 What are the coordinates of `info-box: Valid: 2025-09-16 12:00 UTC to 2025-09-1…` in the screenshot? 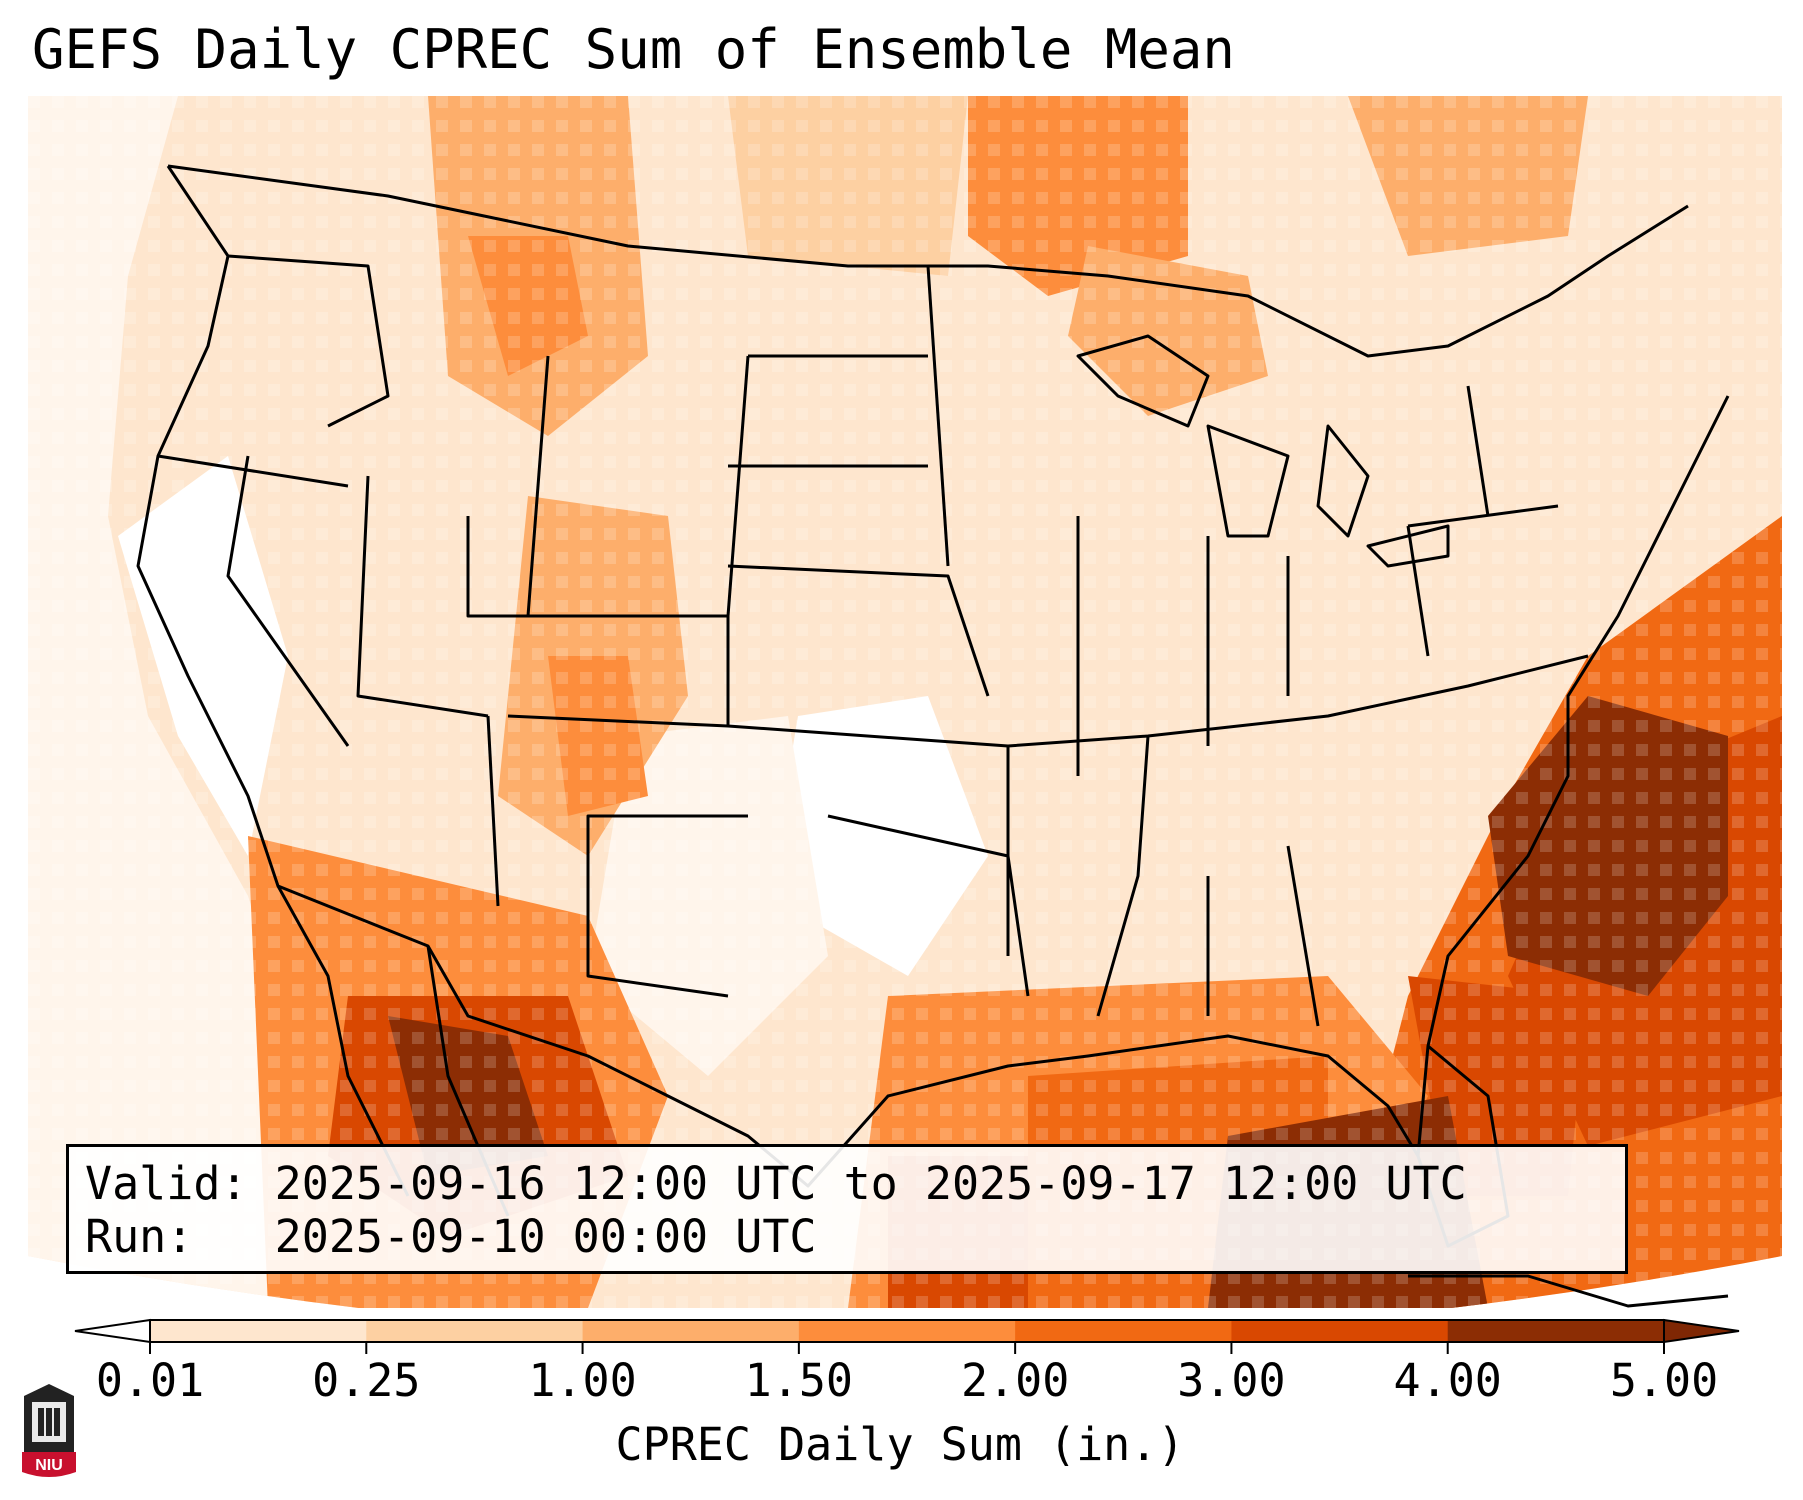 It's located at (847, 1209).